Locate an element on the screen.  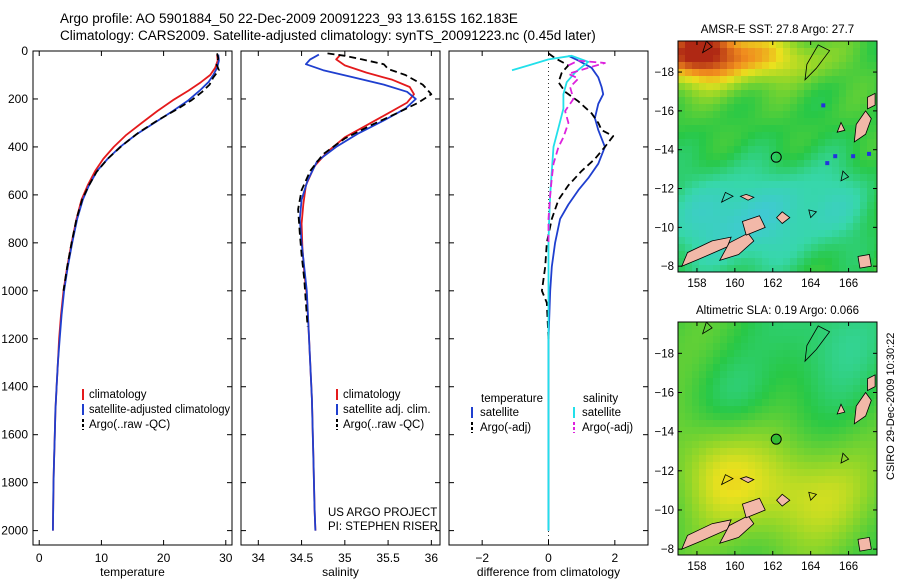
map-x-tick-label: 158 is located at coordinates (696, 284).